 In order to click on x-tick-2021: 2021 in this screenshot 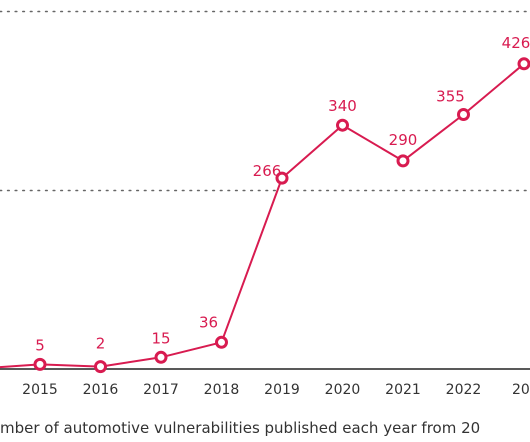, I will do `click(403, 390)`.